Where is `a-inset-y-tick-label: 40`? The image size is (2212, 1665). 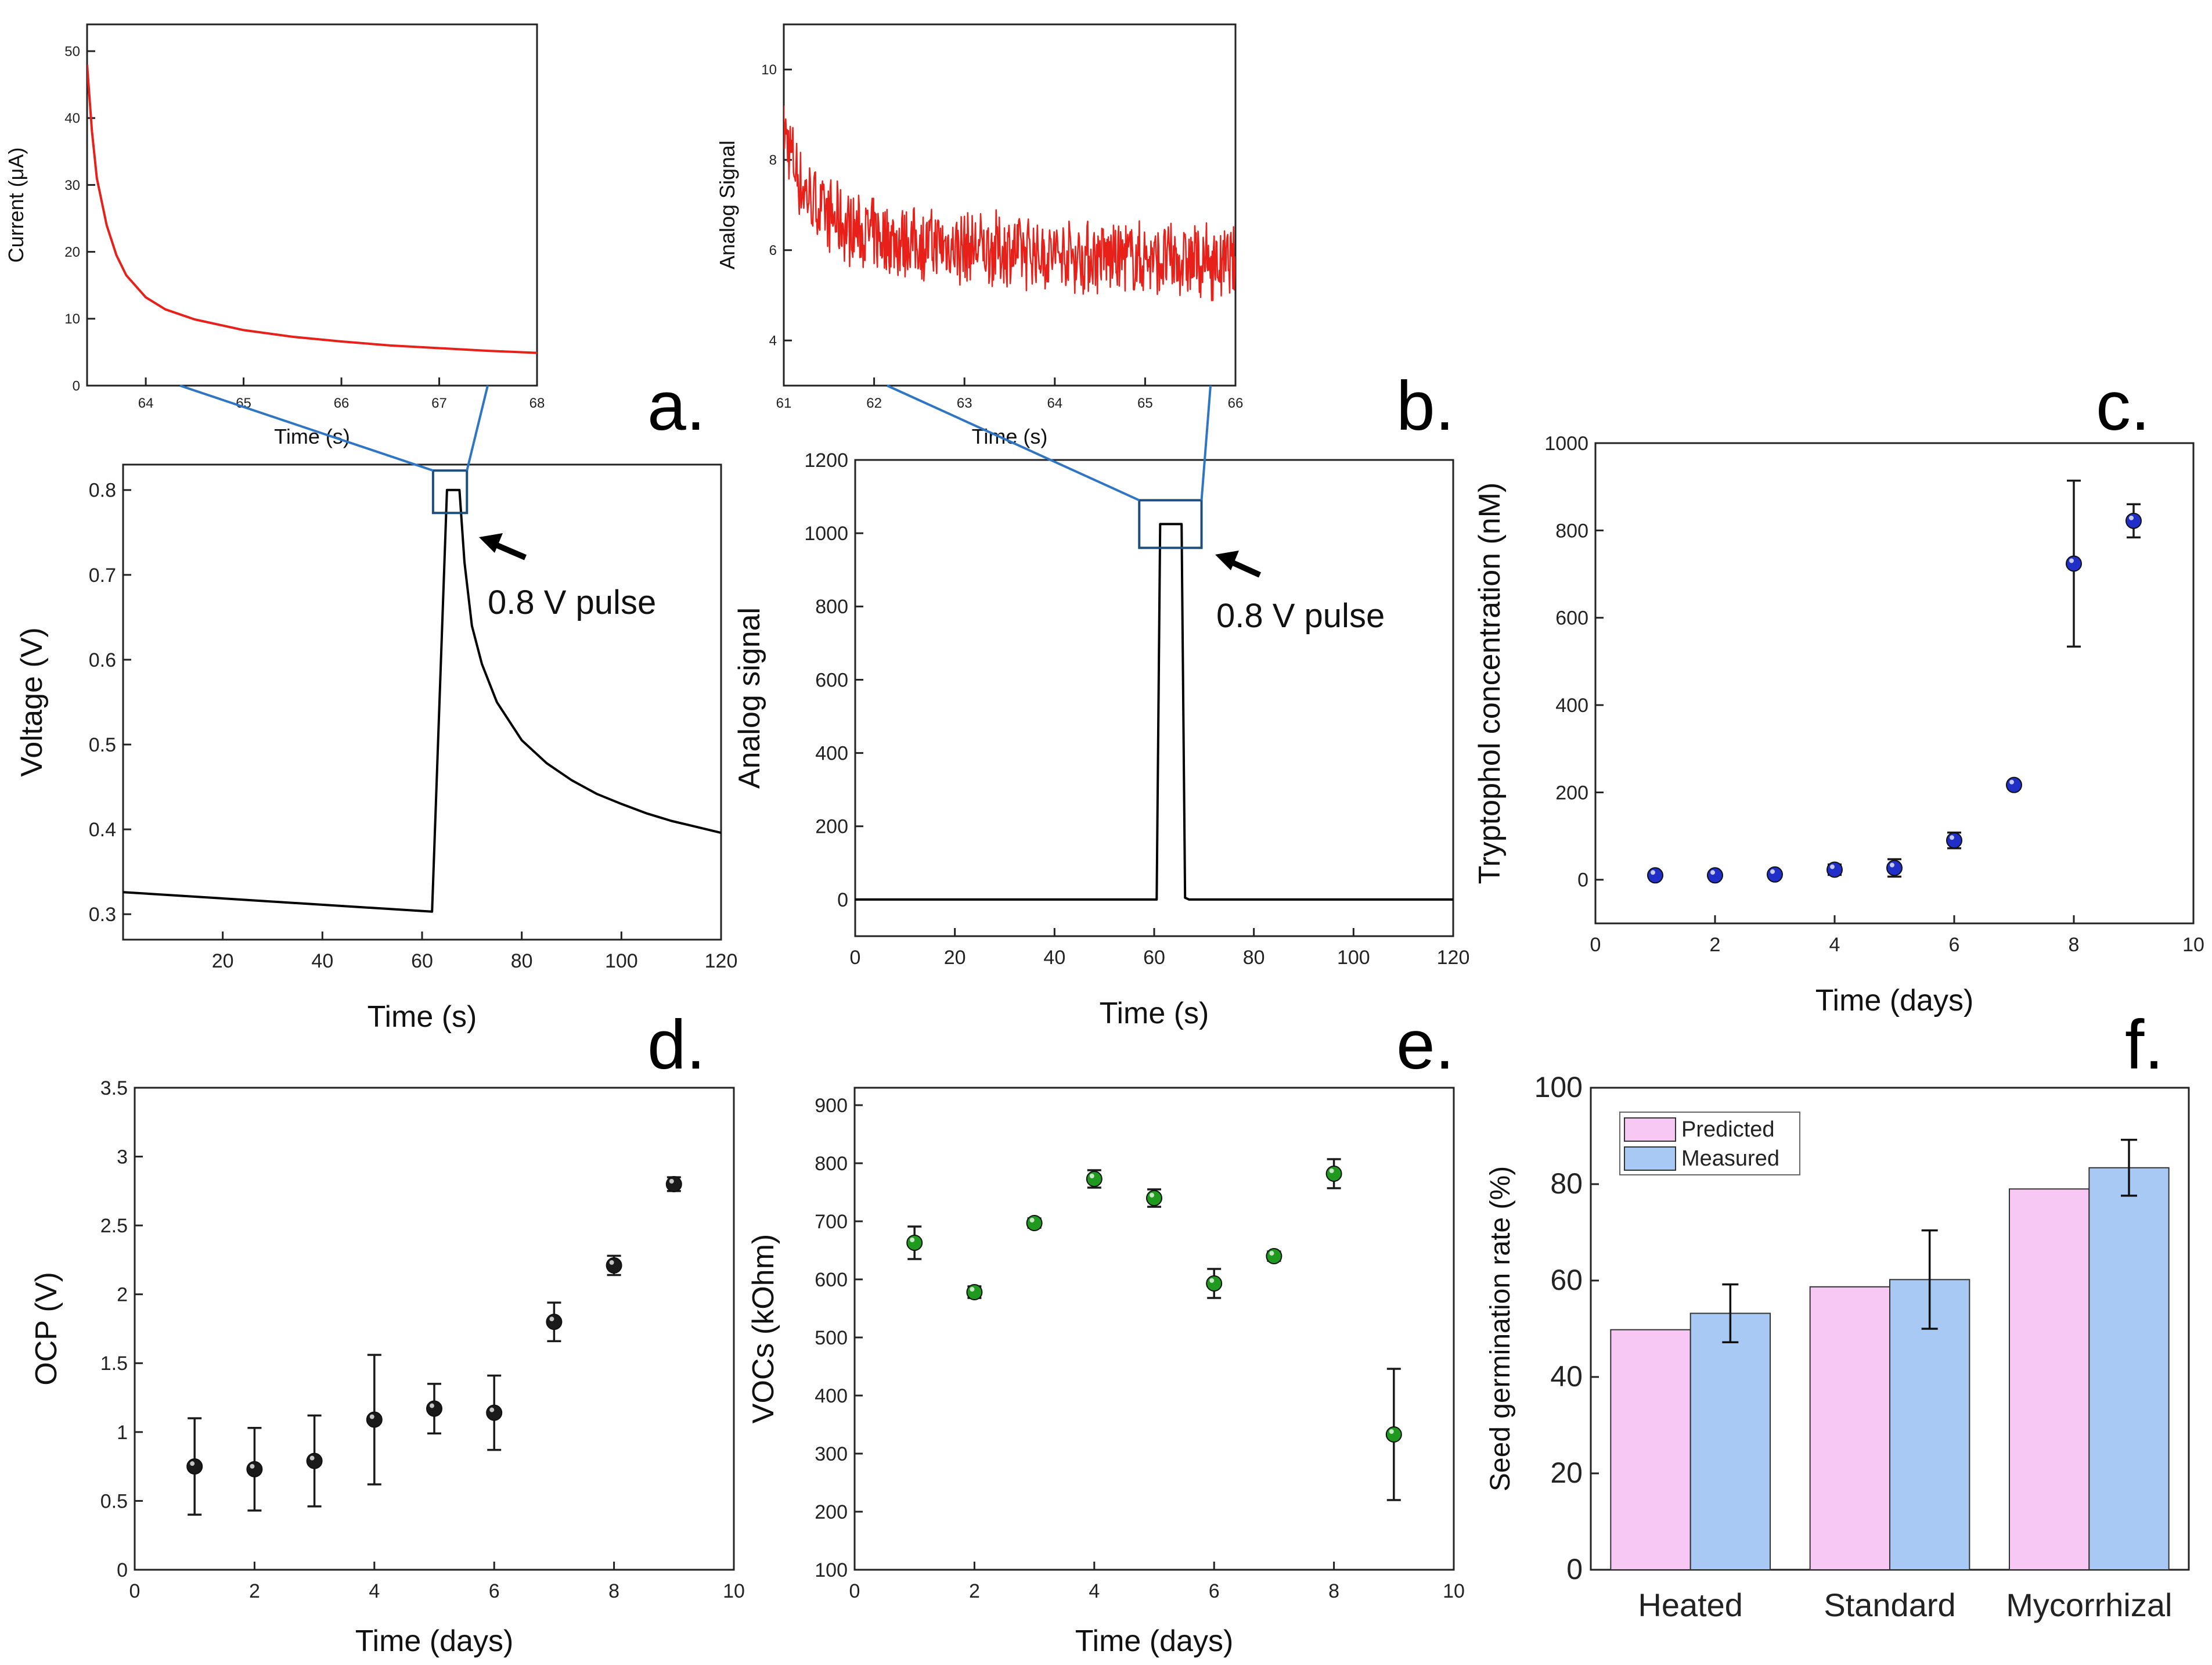
a-inset-y-tick-label: 40 is located at coordinates (72, 119).